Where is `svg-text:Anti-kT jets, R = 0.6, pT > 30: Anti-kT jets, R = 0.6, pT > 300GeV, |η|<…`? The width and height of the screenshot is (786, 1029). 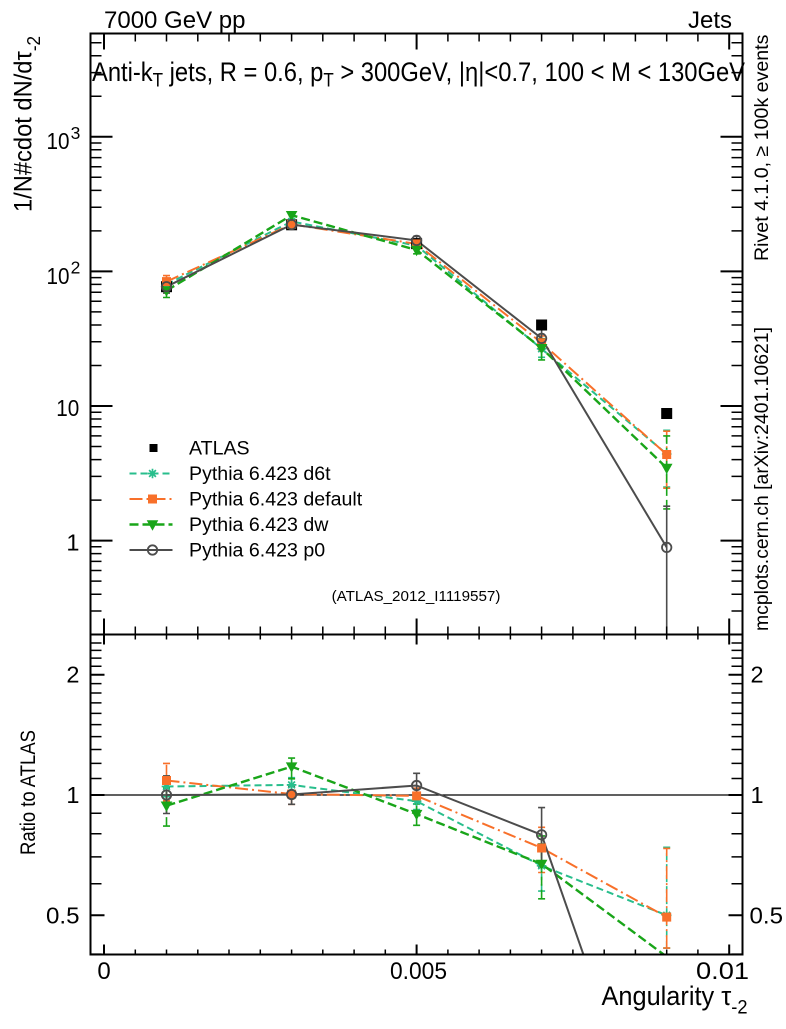 svg-text:Anti-kT jets, R = 0.6, pT > 30: Anti-kT jets, R = 0.6, pT > 300GeV, |η|<… is located at coordinates (418, 74).